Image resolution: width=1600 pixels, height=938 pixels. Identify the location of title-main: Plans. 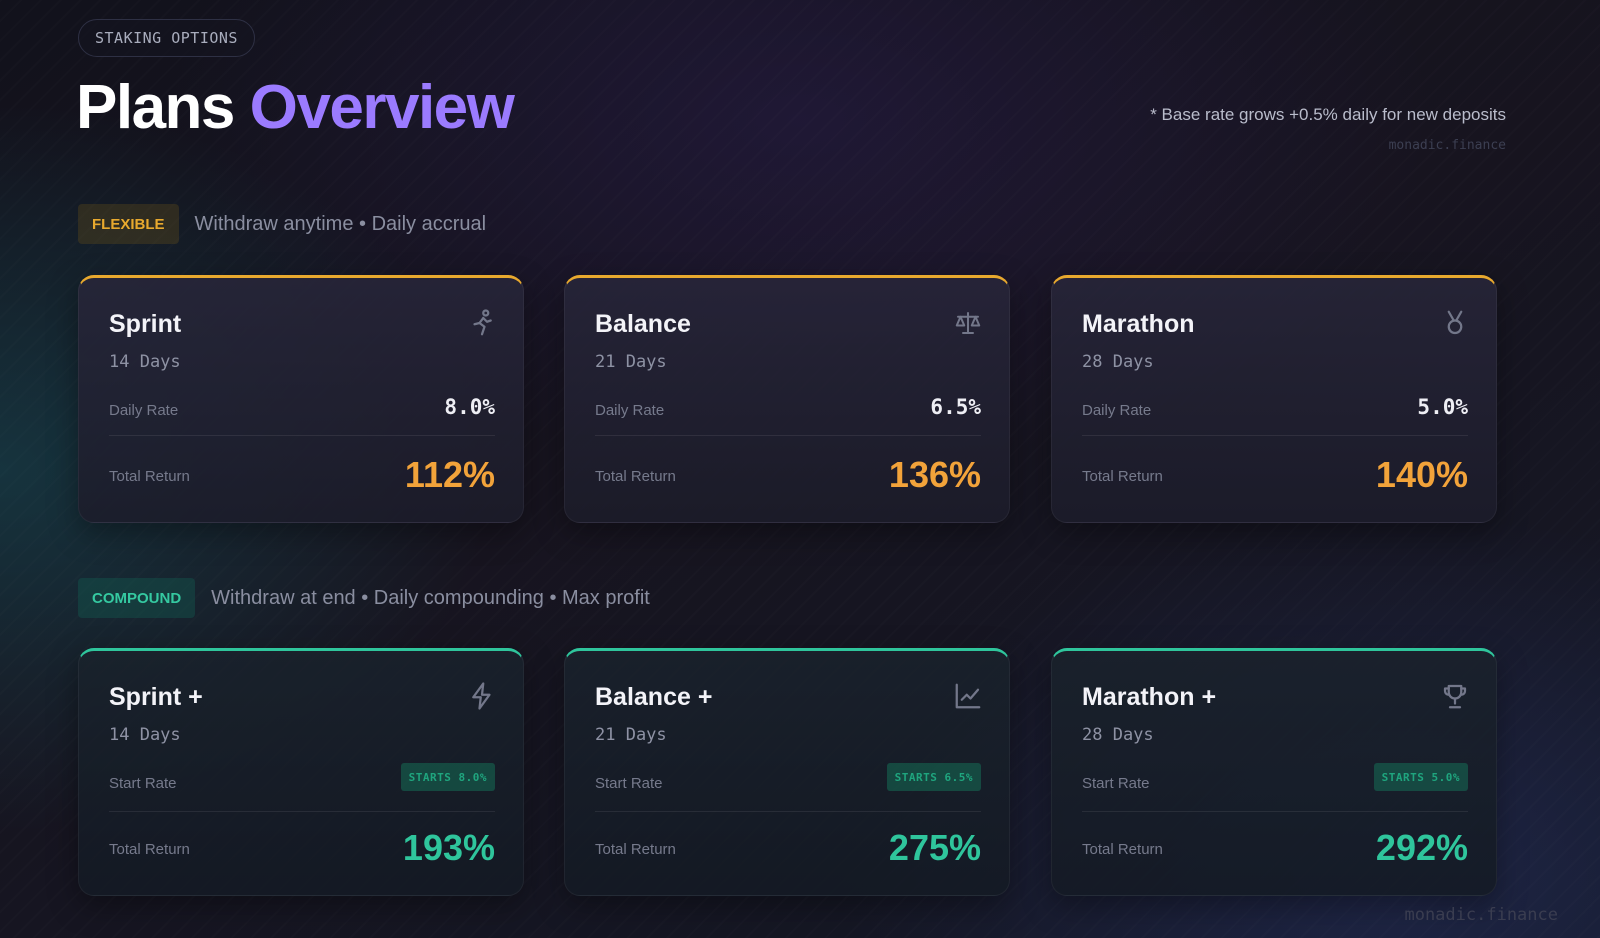
(155, 107).